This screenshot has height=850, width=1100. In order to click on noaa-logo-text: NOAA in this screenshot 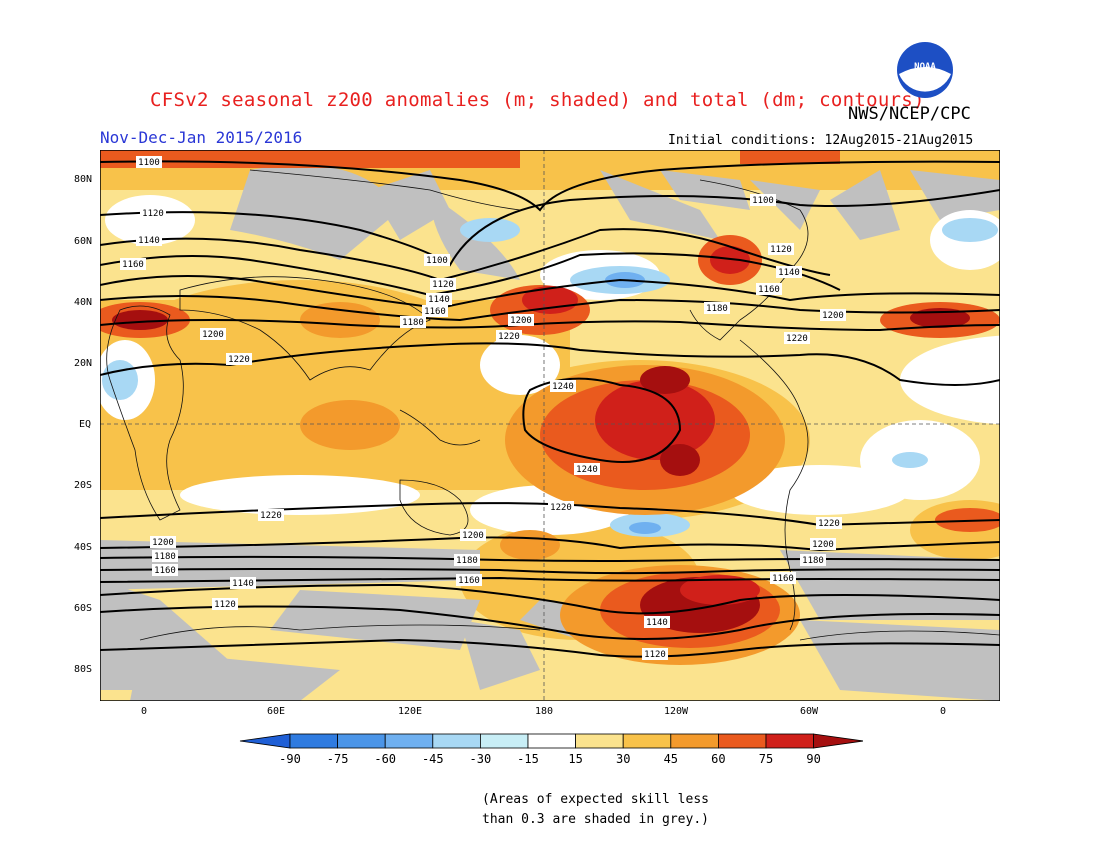, I will do `click(925, 67)`.